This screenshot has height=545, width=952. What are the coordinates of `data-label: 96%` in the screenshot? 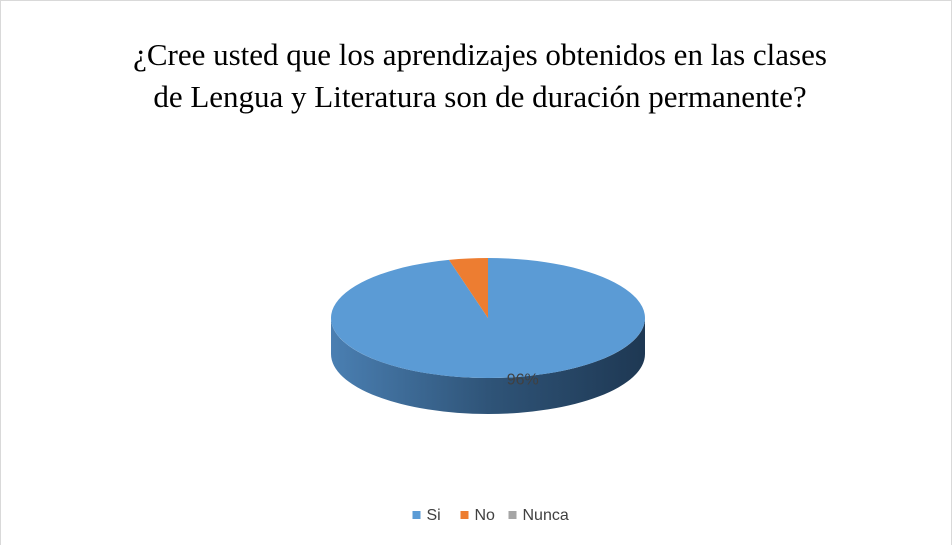 It's located at (523, 380).